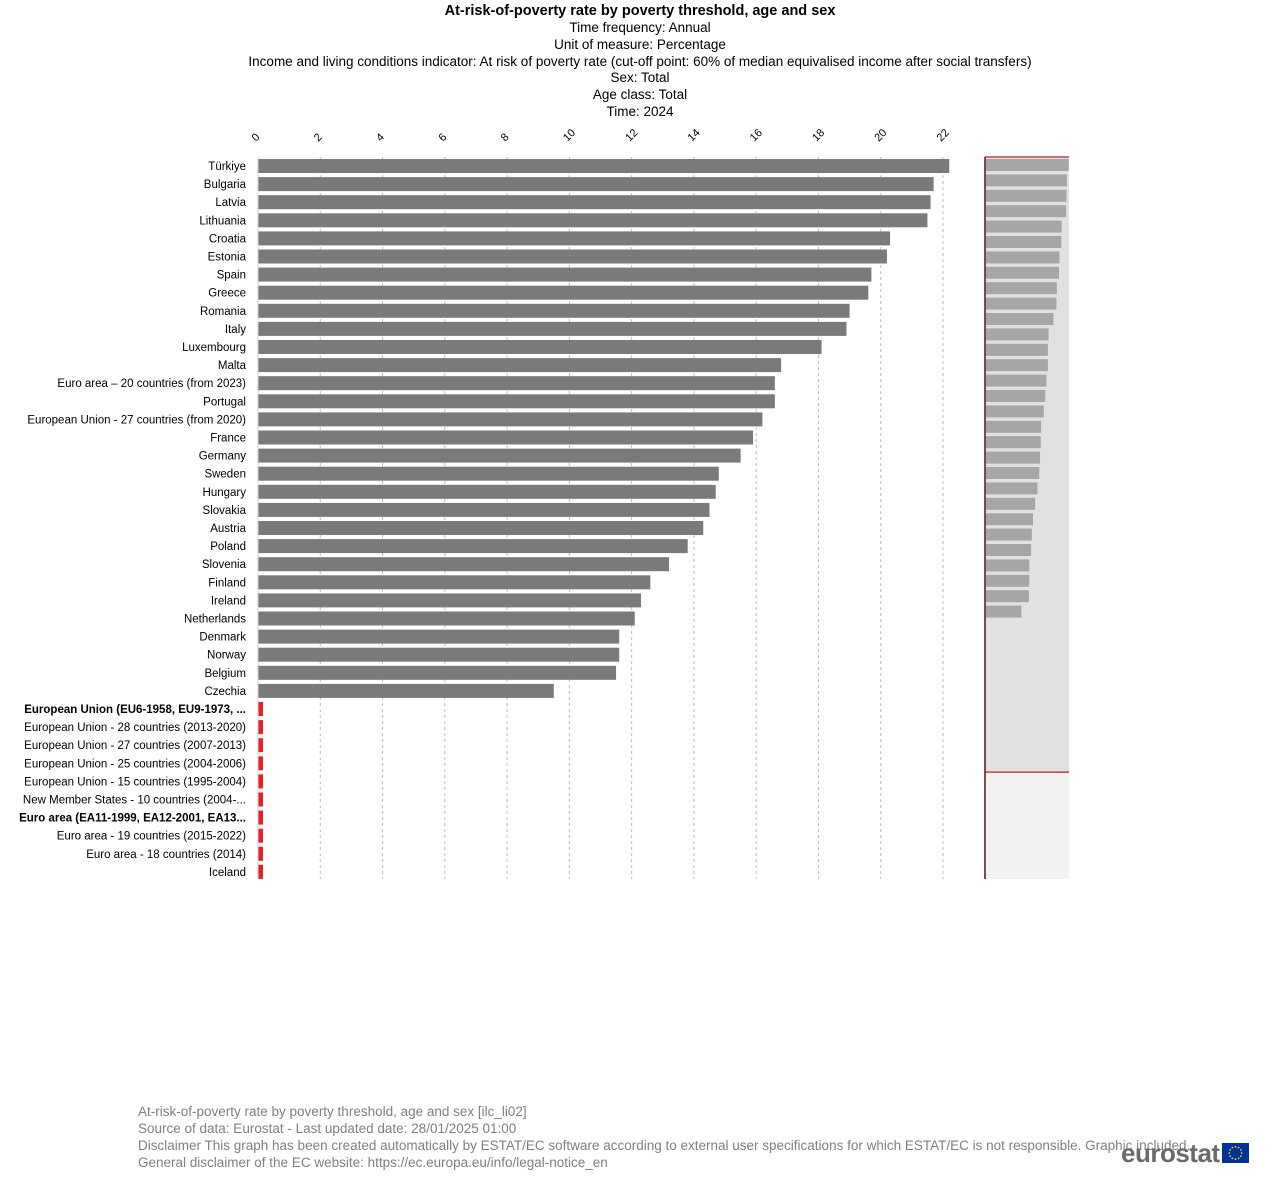 Image resolution: width=1280 pixels, height=1187 pixels. I want to click on category-label: Ireland, so click(228, 601).